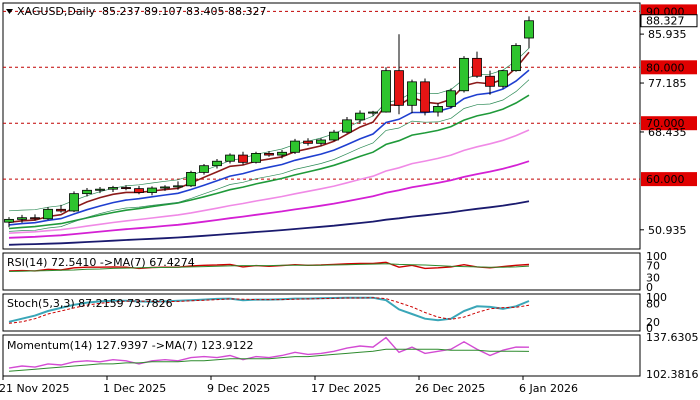 Image resolution: width=700 pixels, height=400 pixels. I want to click on dropdown-triangle-icon, so click(9, 11).